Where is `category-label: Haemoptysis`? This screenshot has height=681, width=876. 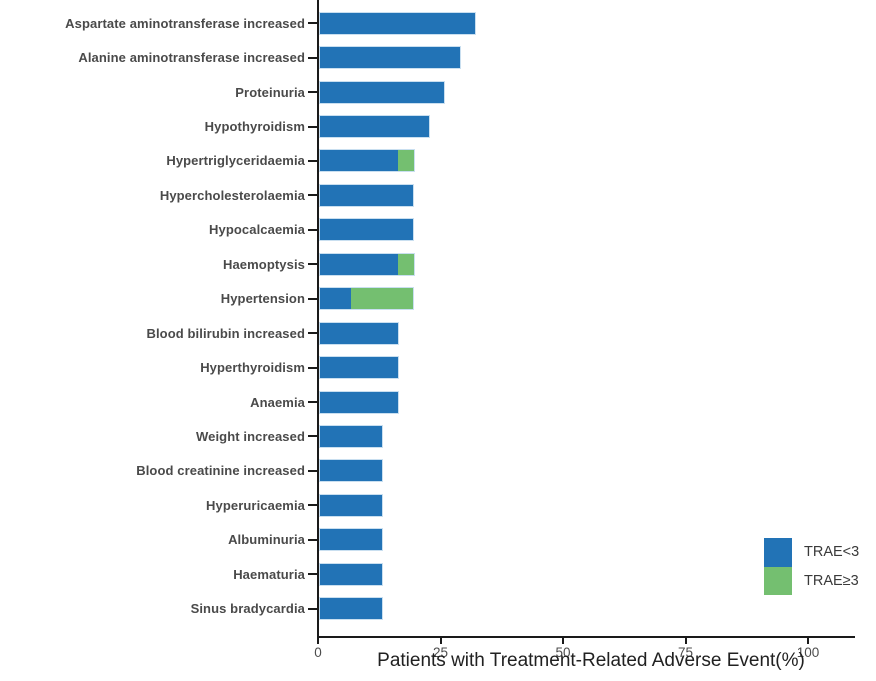 category-label: Haemoptysis is located at coordinates (263, 264).